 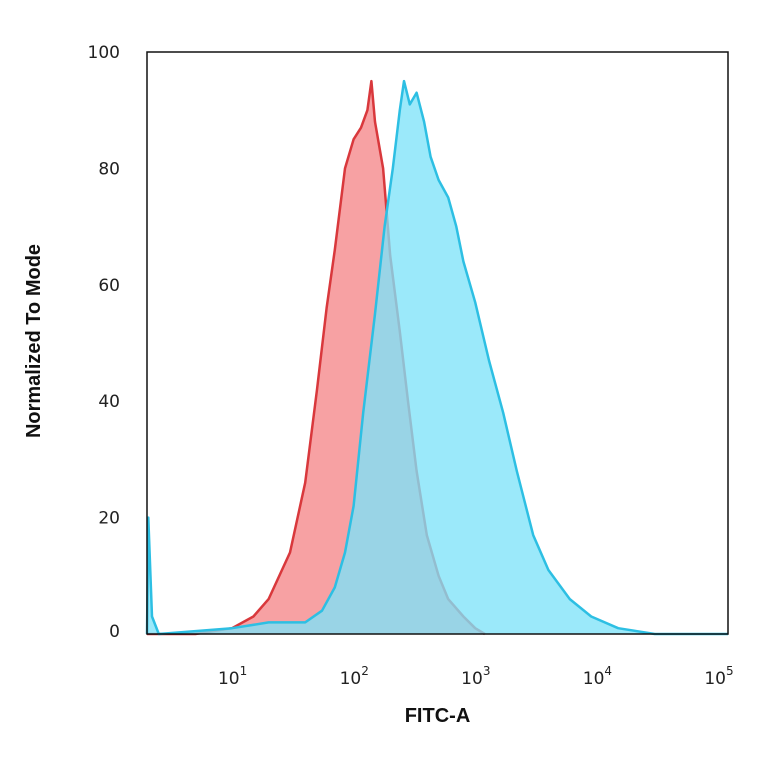 What do you see at coordinates (109, 519) in the screenshot?
I see `y-tick-label: 20` at bounding box center [109, 519].